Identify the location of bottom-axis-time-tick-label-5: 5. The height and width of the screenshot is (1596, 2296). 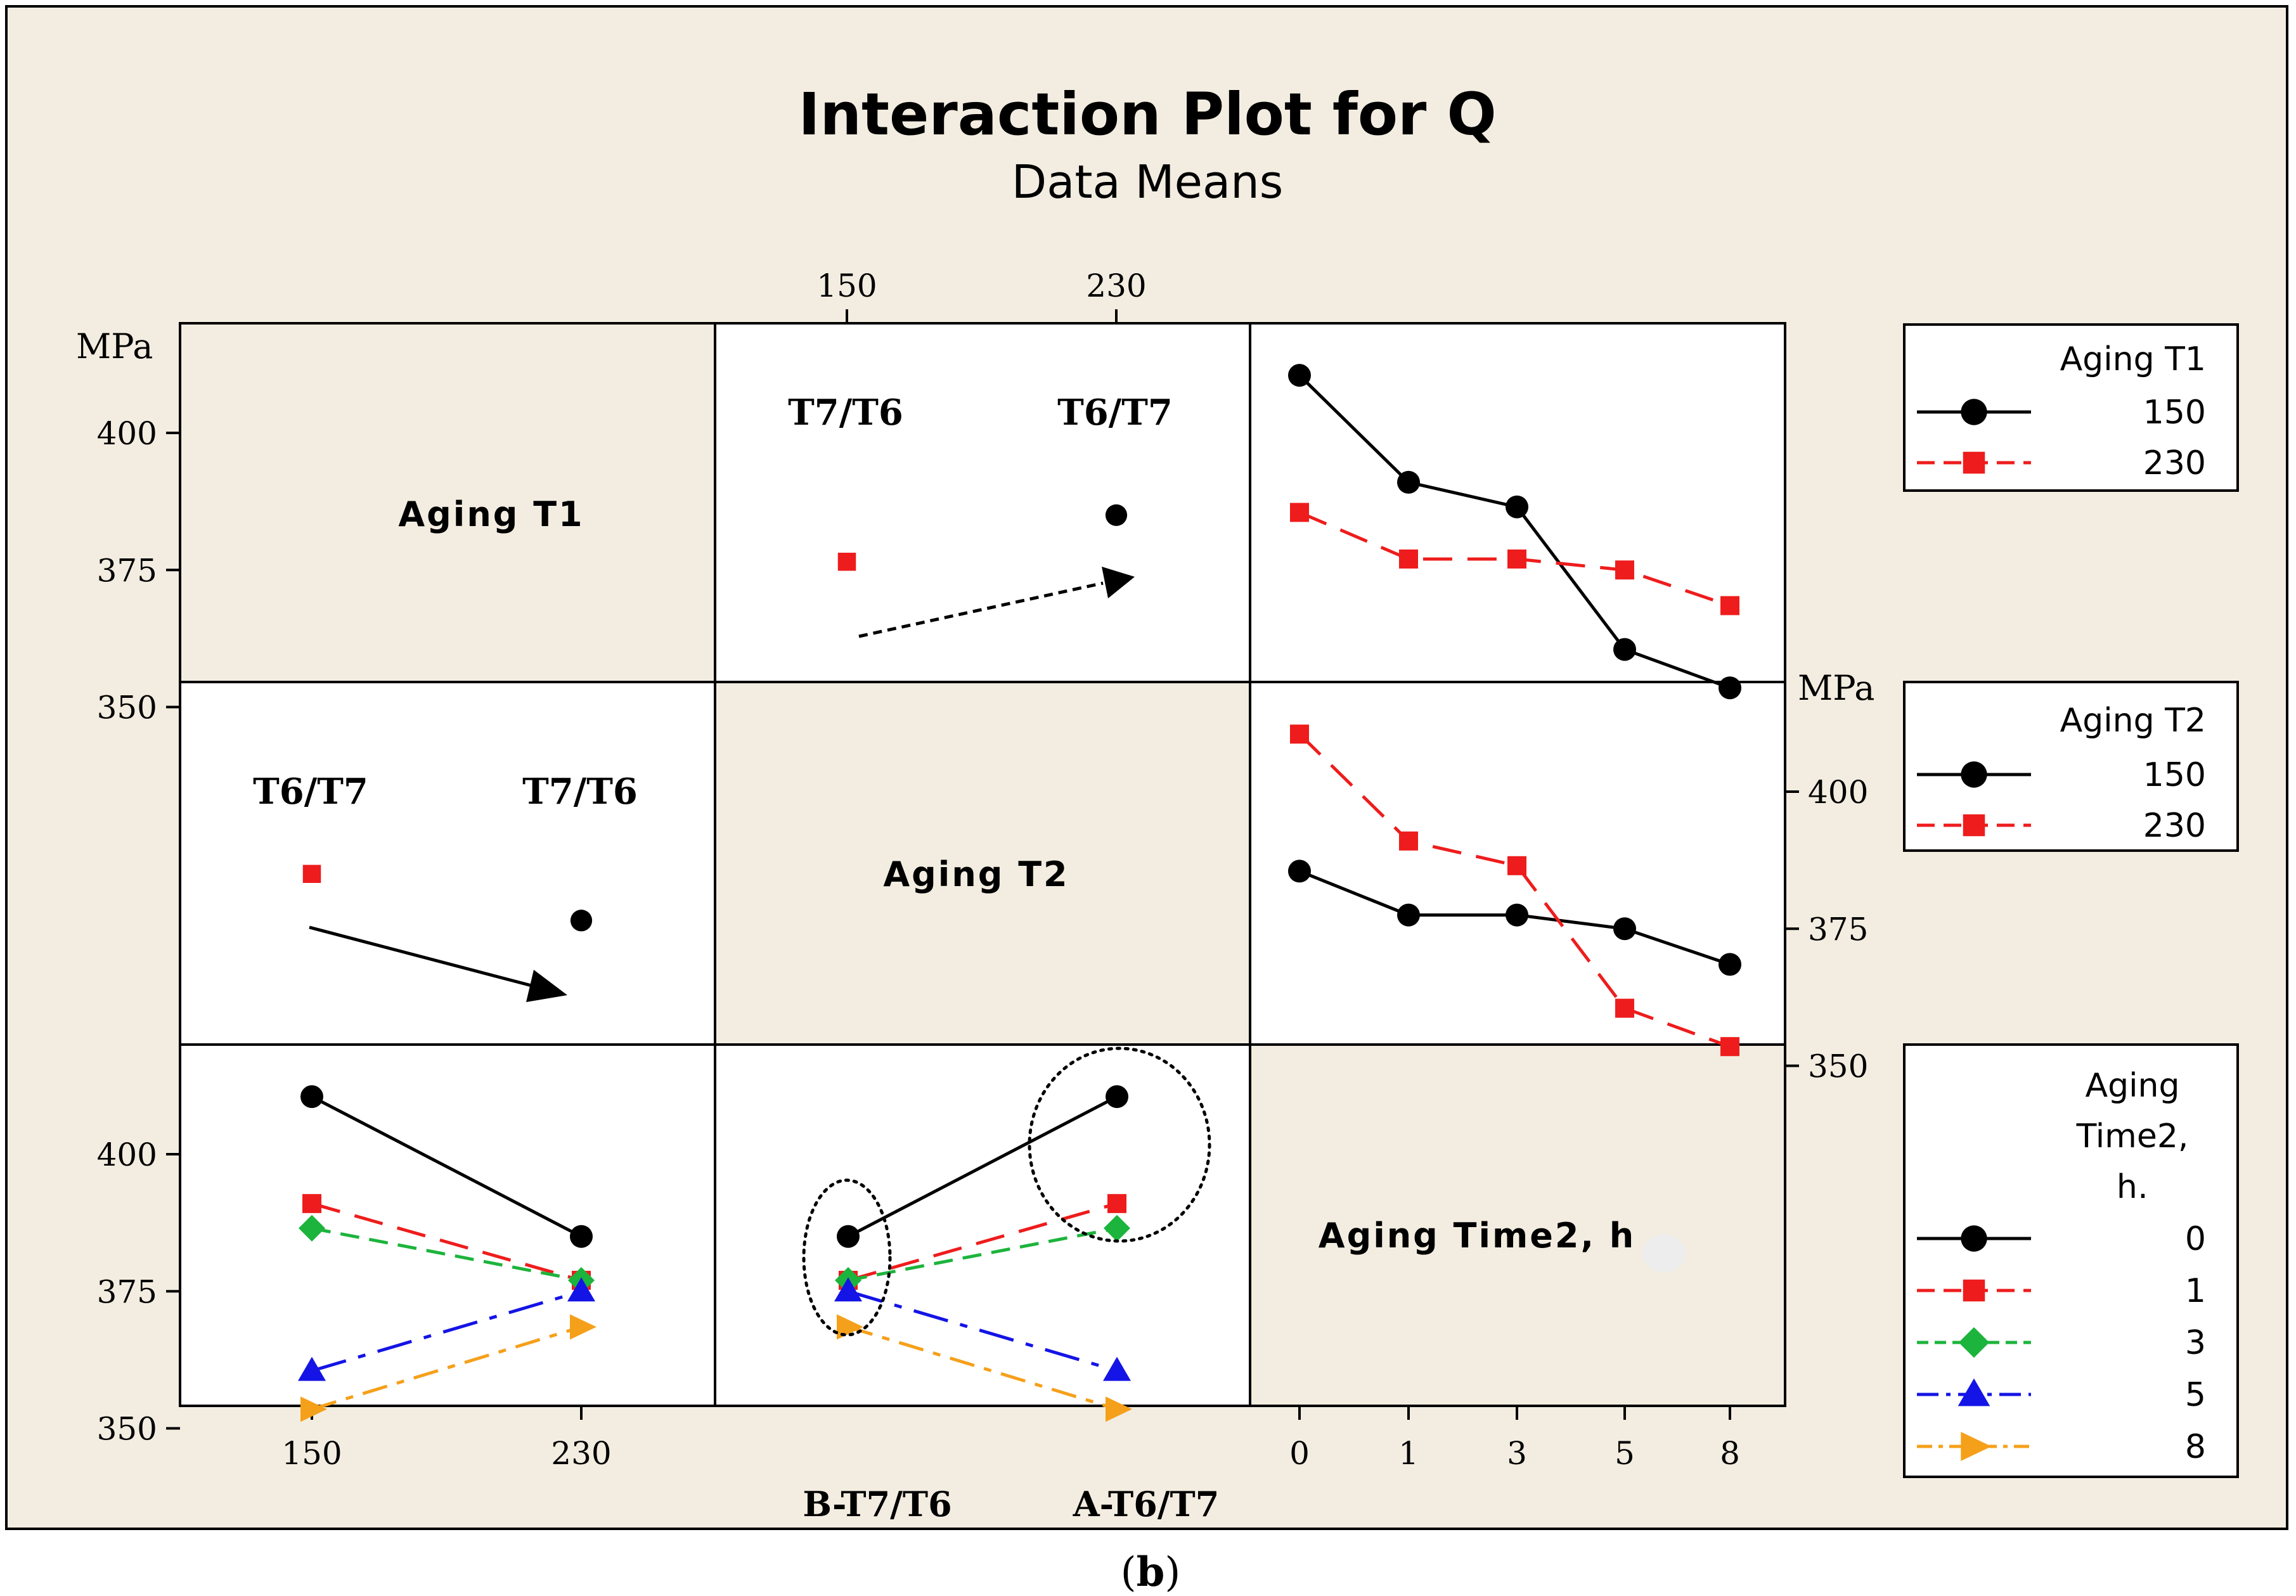
(1625, 1453).